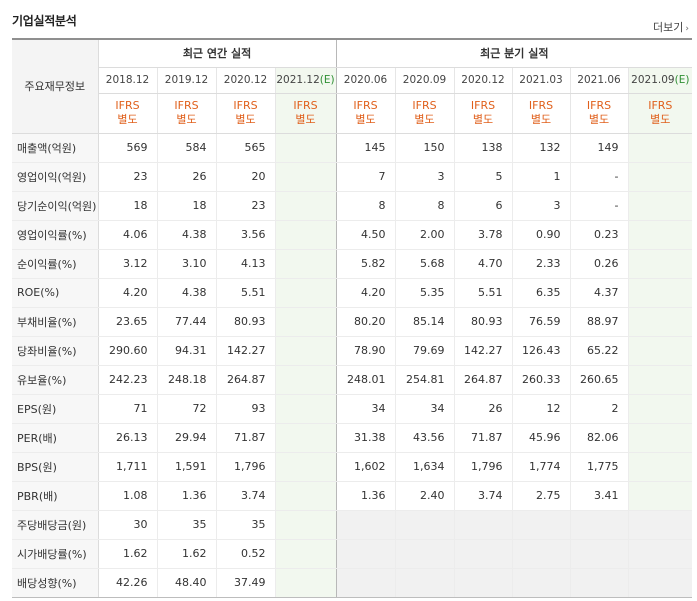 The image size is (697, 601). Describe the element at coordinates (245, 177) in the screenshot. I see `table-cell: 20` at that location.